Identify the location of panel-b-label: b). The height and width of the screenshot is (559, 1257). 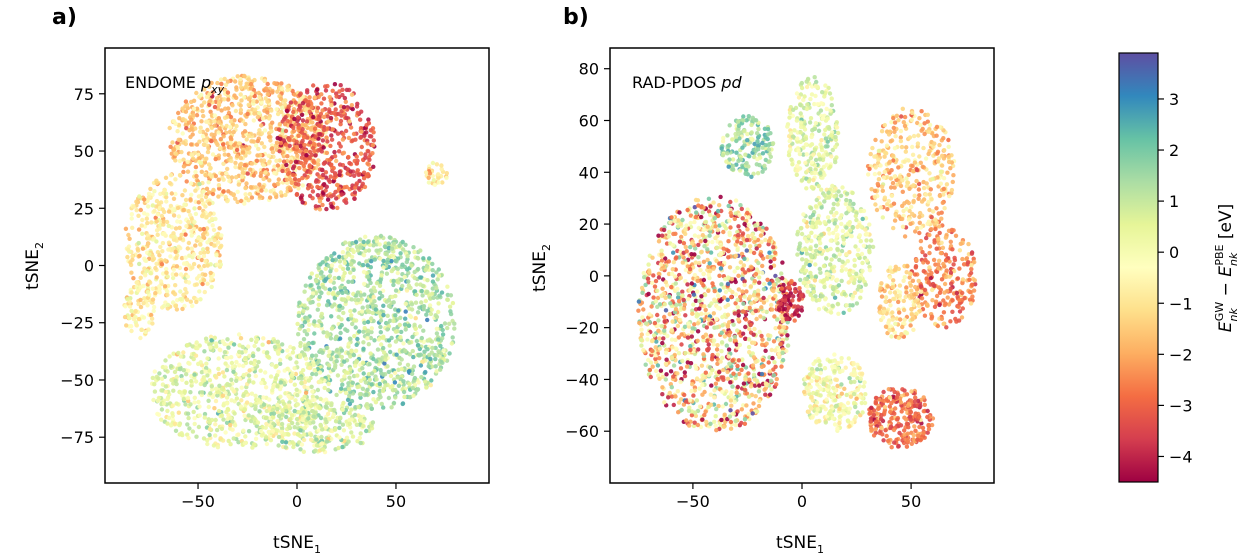
(576, 17).